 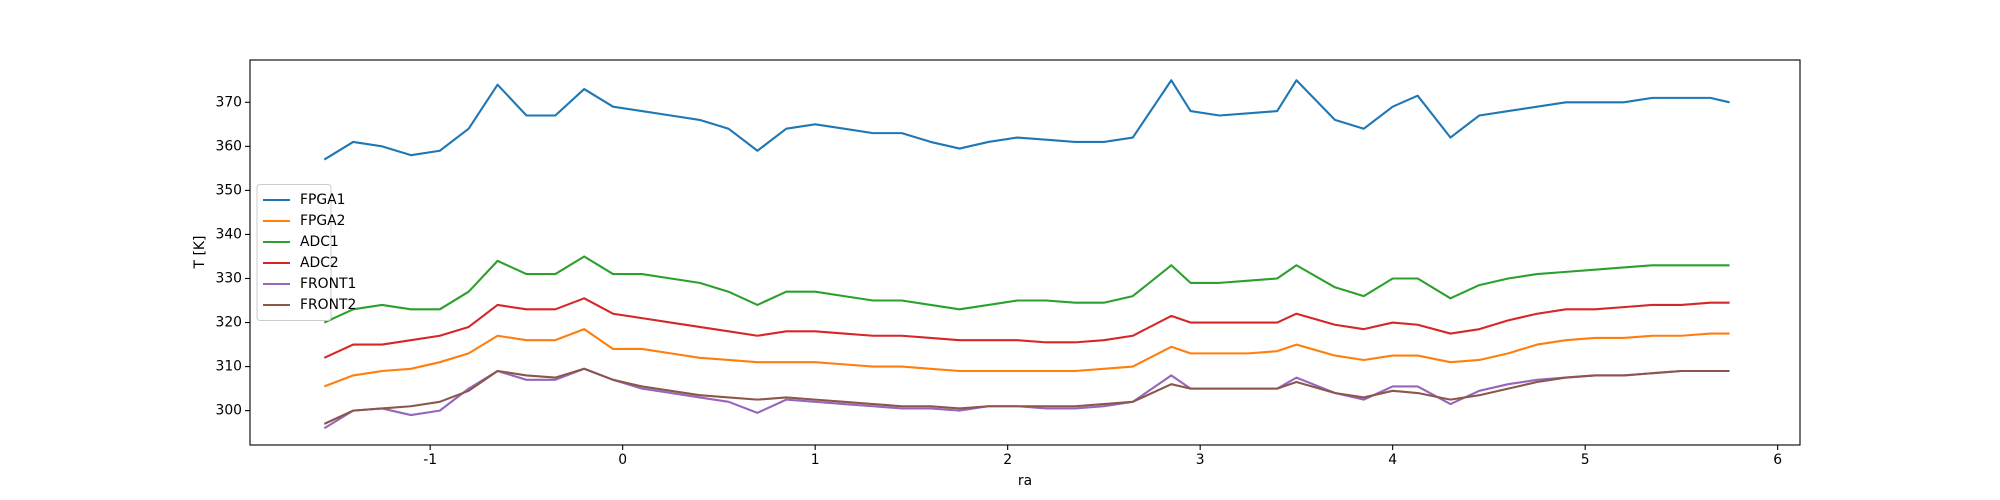 What do you see at coordinates (319, 263) in the screenshot?
I see `legend-label: ADC2` at bounding box center [319, 263].